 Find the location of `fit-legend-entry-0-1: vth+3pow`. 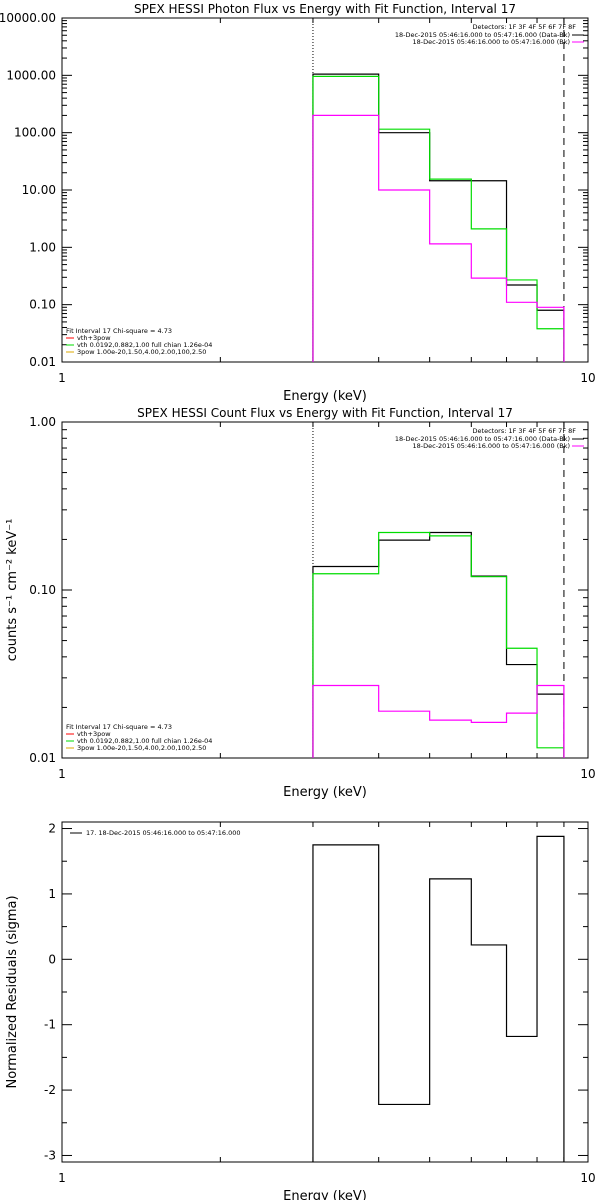

fit-legend-entry-0-1: vth+3pow is located at coordinates (94, 338).